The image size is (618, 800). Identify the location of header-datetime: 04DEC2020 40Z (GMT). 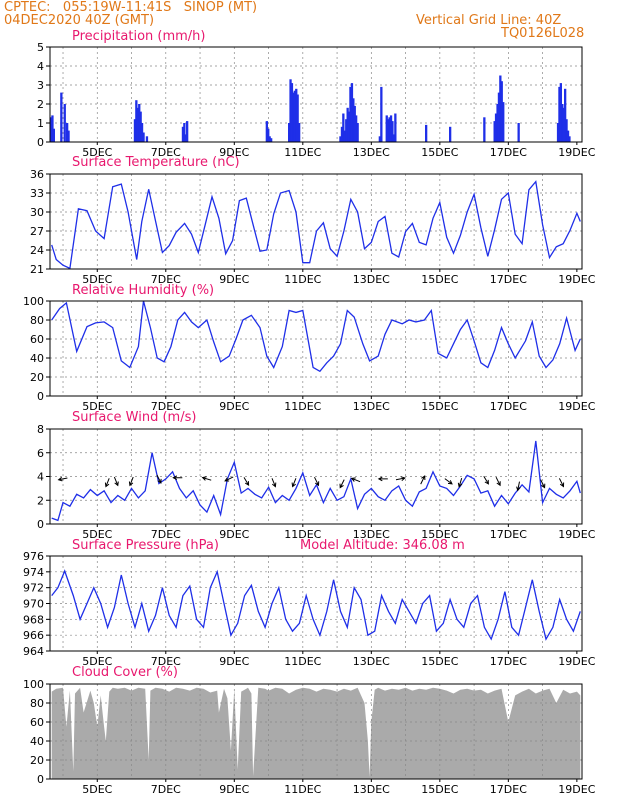
(79, 20).